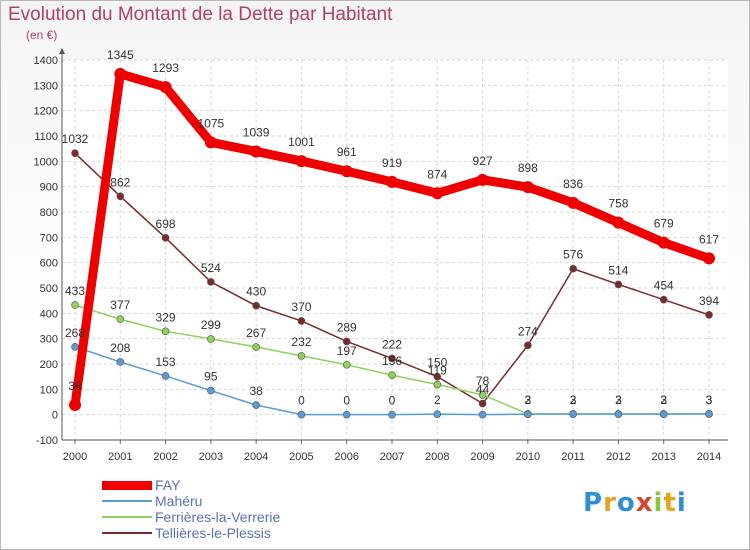  I want to click on proxiti-logo: Proxiti, so click(635, 503).